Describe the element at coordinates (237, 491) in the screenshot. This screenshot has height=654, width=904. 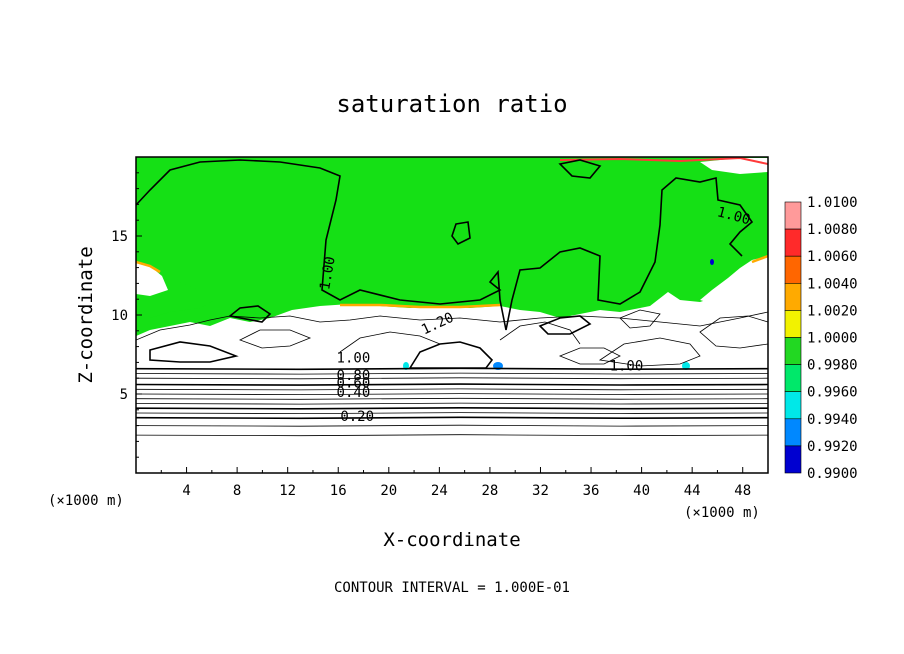
I see `x-tick-label: 8` at that location.